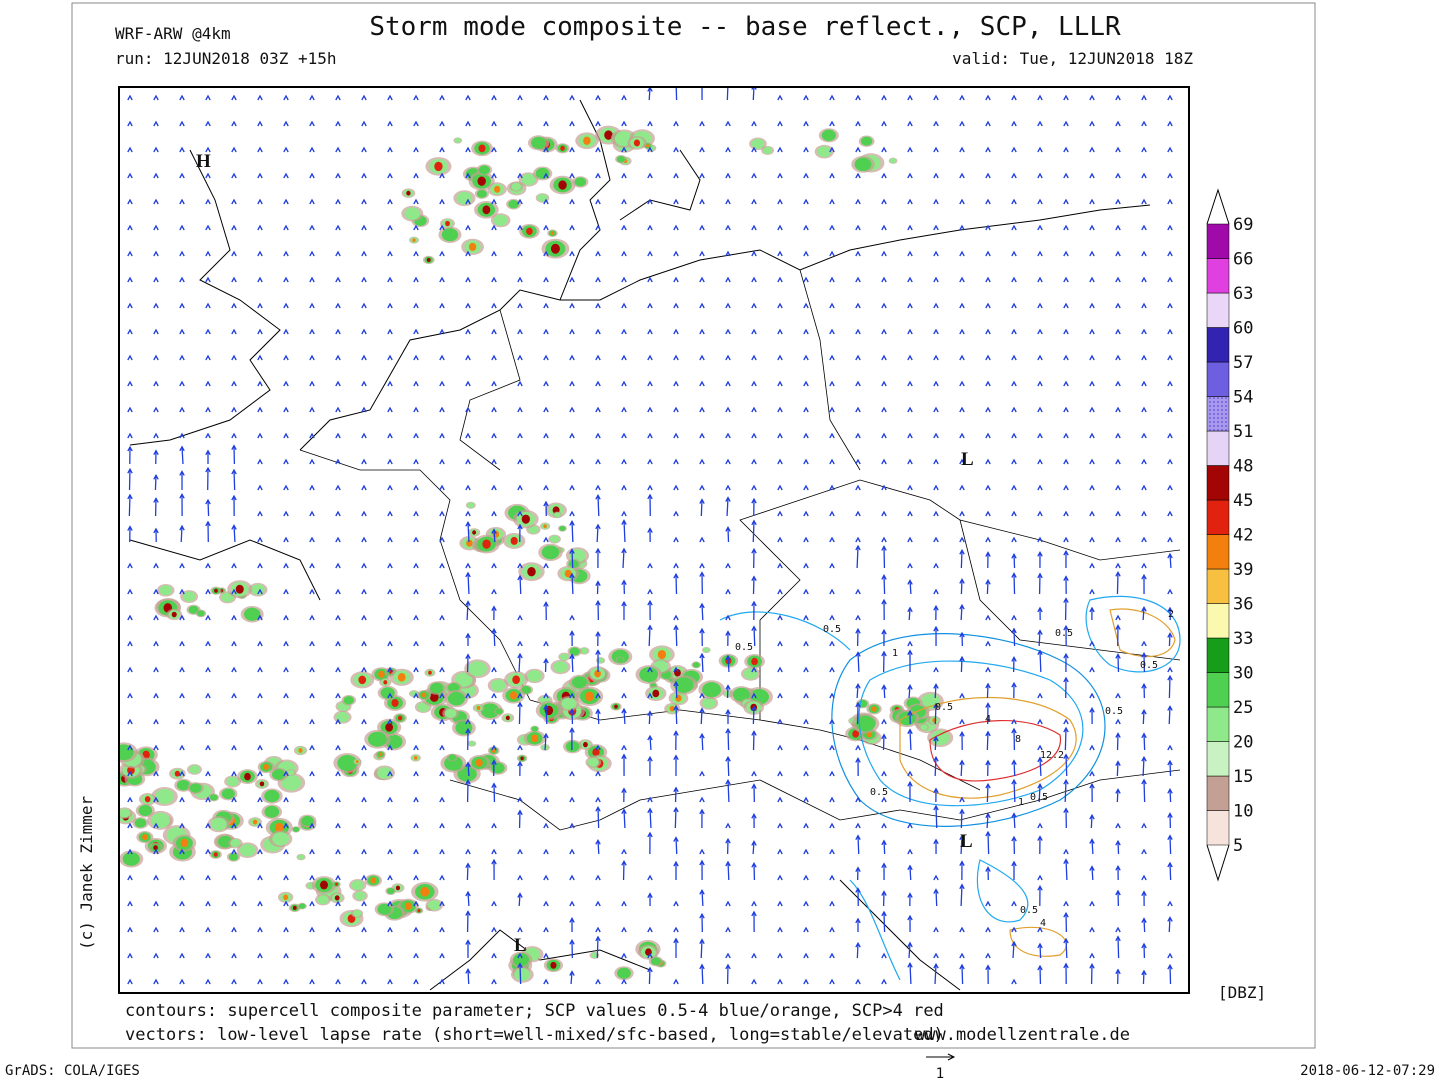 Image resolution: width=1440 pixels, height=1080 pixels. What do you see at coordinates (1243, 812) in the screenshot?
I see `colorbar-label: 10` at bounding box center [1243, 812].